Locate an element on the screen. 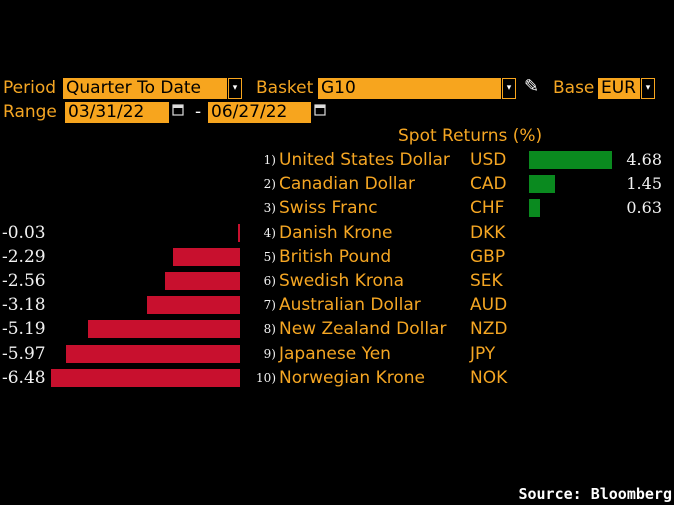  period-label: Period is located at coordinates (30, 88).